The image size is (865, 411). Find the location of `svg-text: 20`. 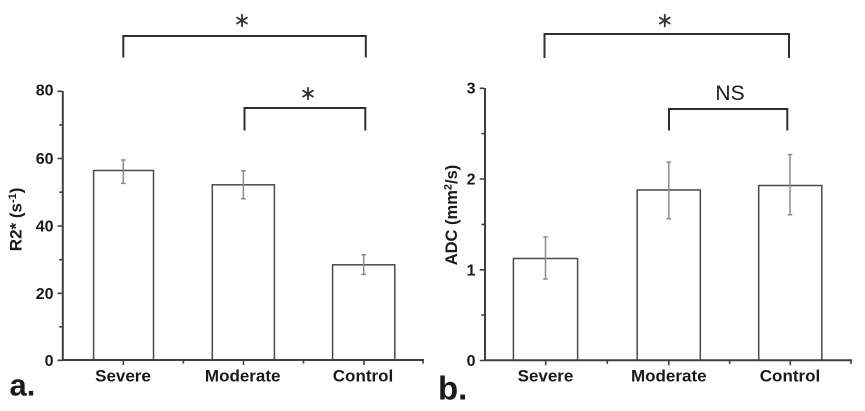

svg-text: 20 is located at coordinates (45, 294).